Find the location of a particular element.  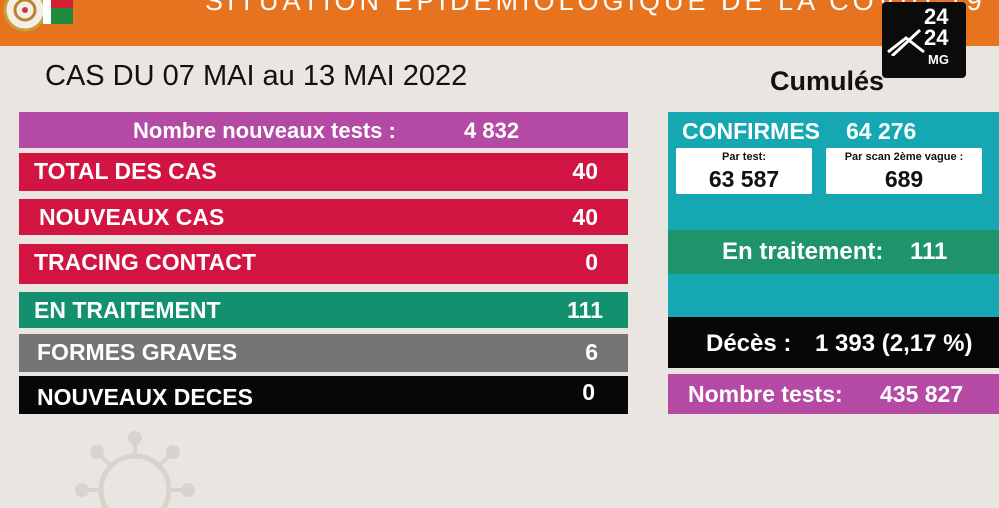

by-scan-label: Par scan 2ème vague : is located at coordinates (904, 157).